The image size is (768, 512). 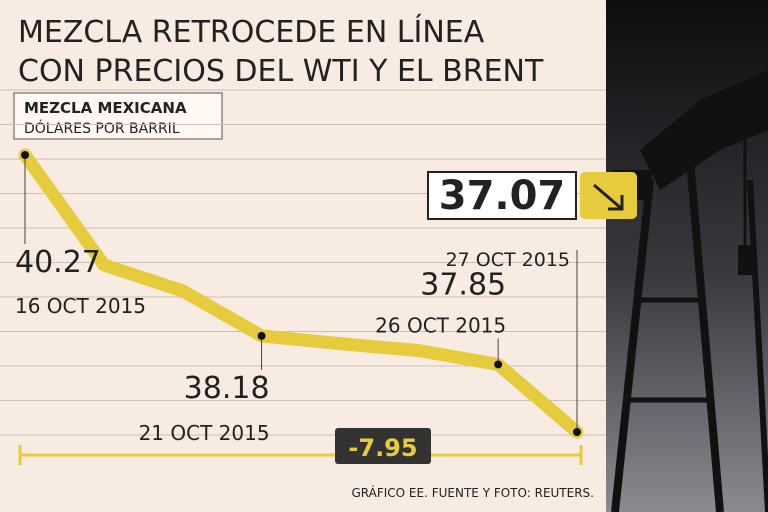 What do you see at coordinates (463, 284) in the screenshot?
I see `value-label: 37.85` at bounding box center [463, 284].